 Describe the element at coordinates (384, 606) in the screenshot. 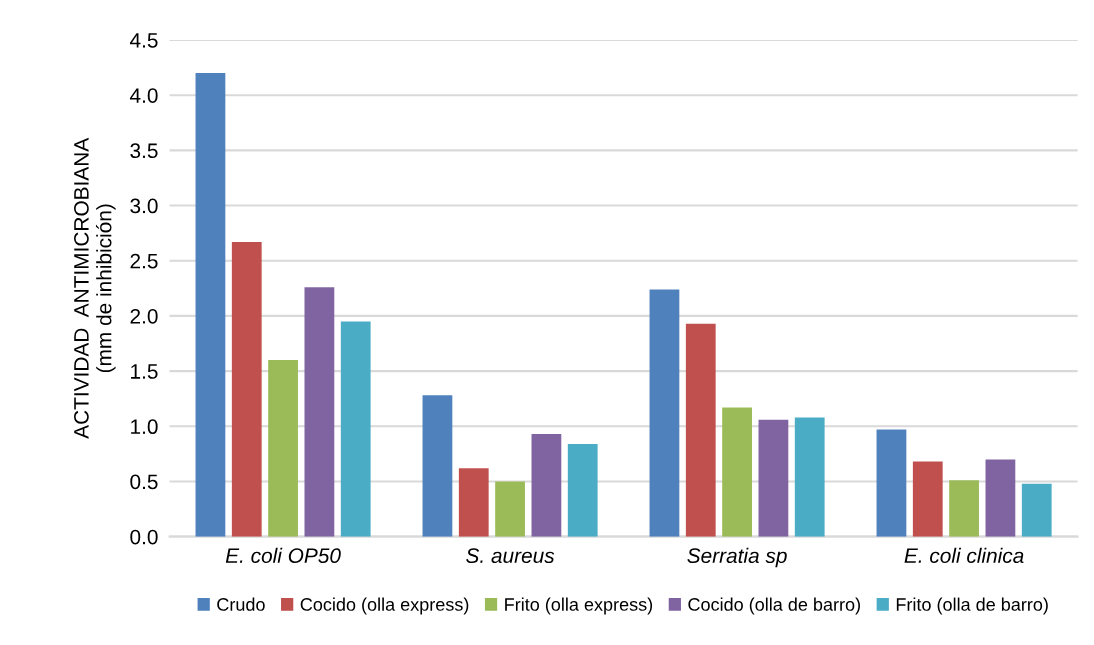

I see `legend-label: Cocido (olla express)` at that location.